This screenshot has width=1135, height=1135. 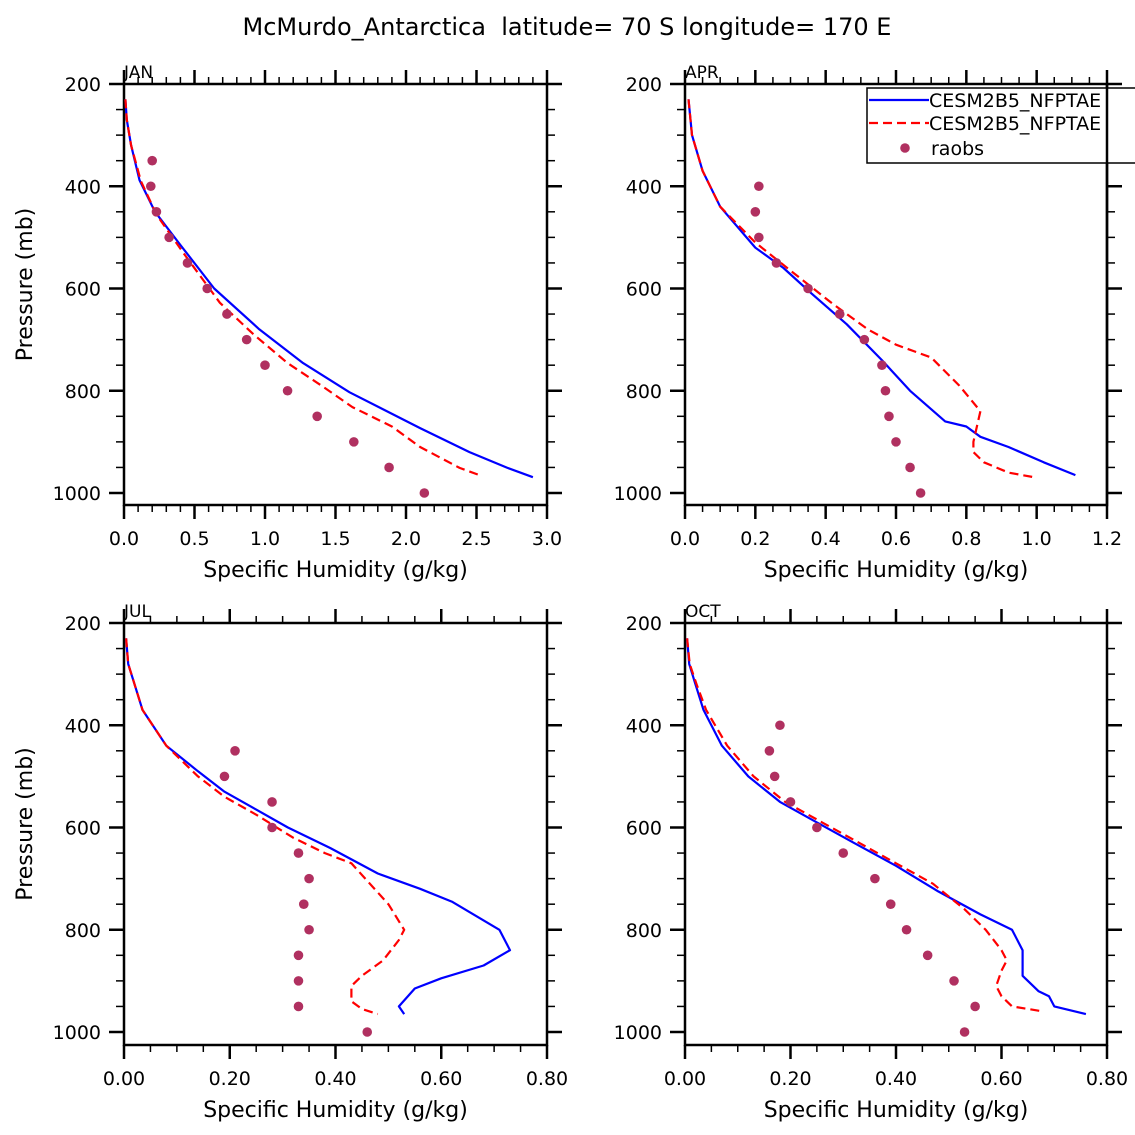 I want to click on x-tick-label: 1.5, so click(x=335, y=539).